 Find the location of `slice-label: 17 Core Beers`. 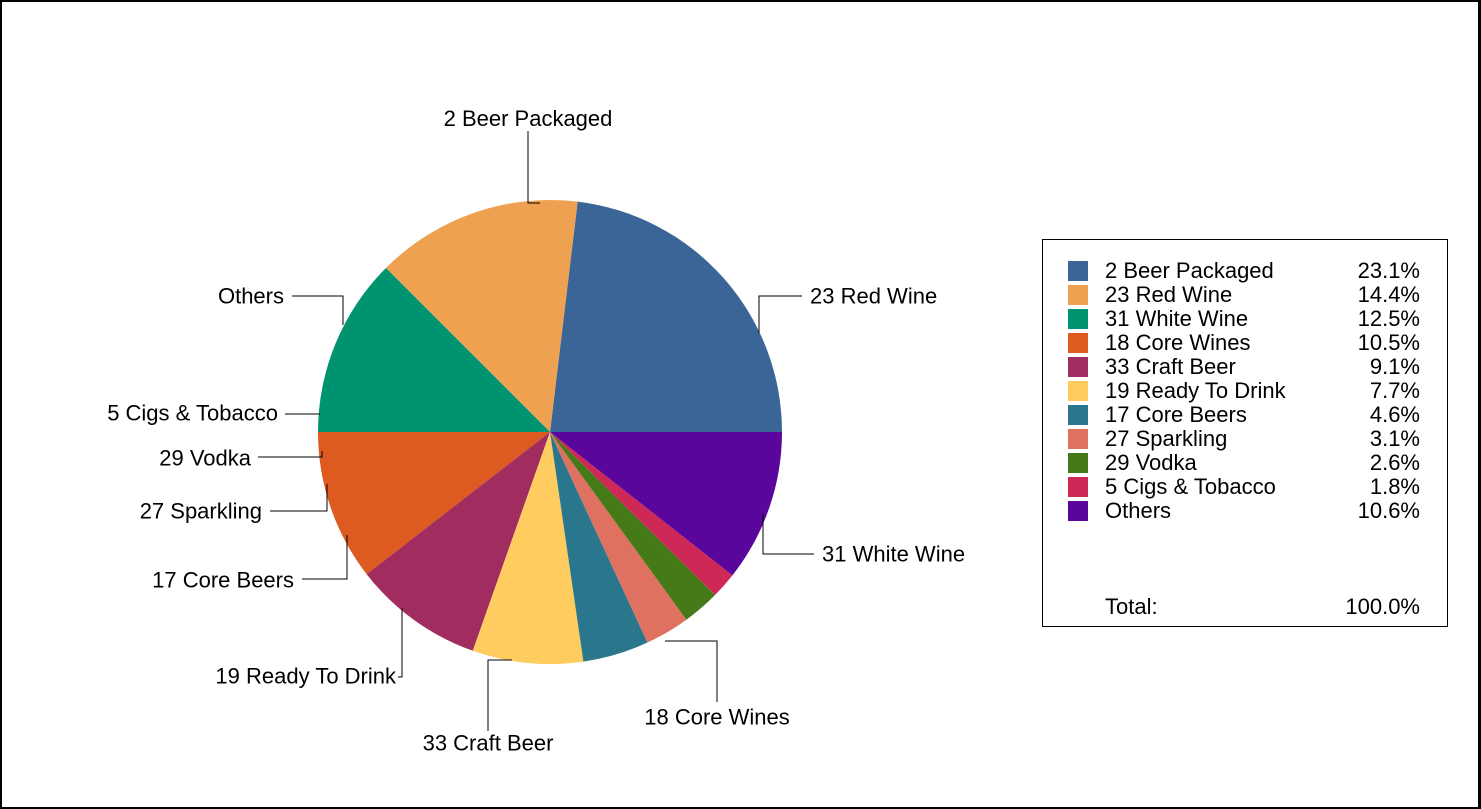

slice-label: 17 Core Beers is located at coordinates (223, 580).